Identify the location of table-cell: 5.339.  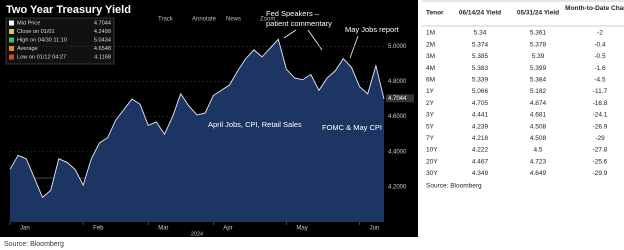
(480, 80).